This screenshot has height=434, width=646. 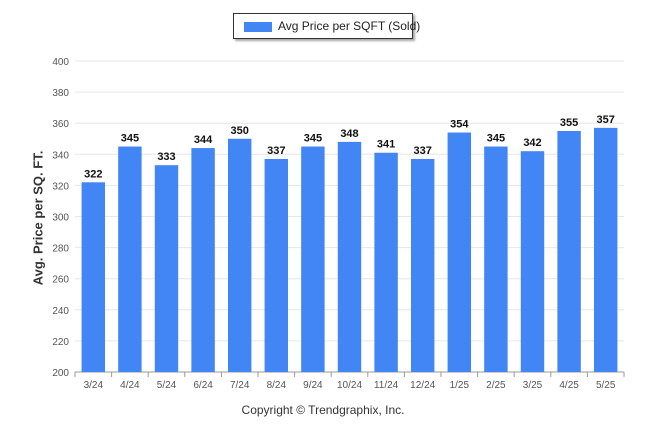 I want to click on y-tick-label: 260, so click(x=60, y=280).